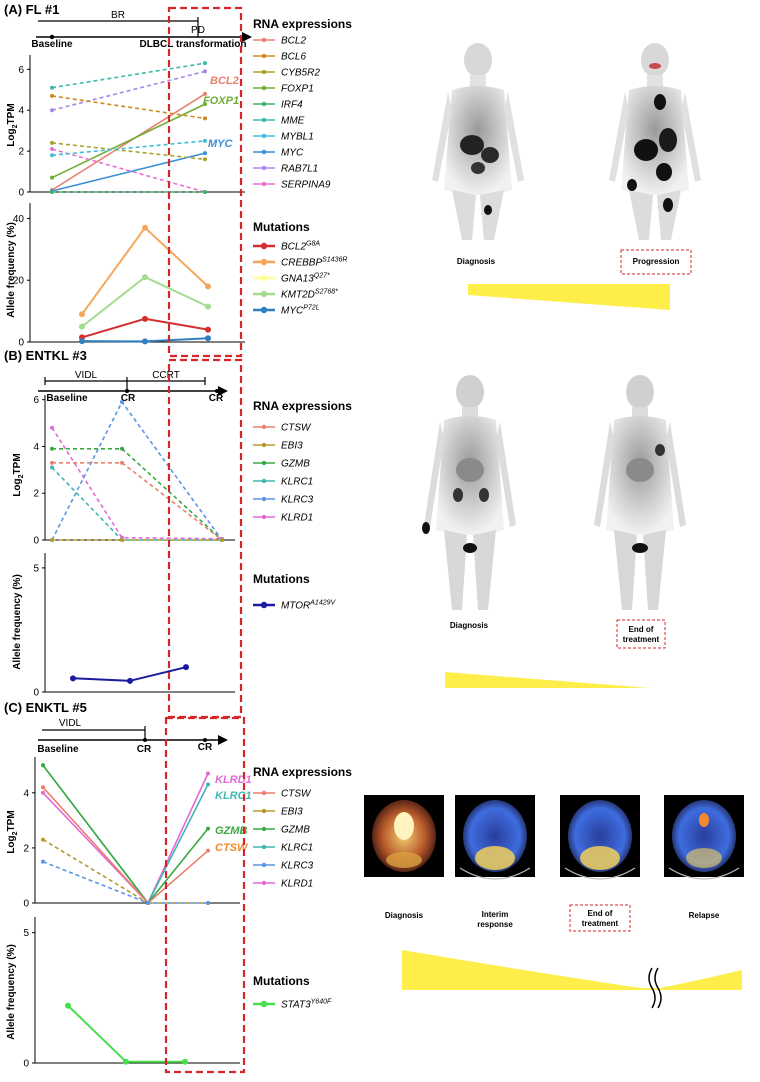  Describe the element at coordinates (233, 780) in the screenshot. I see `inline-label-klrd1: KLRD1` at that location.